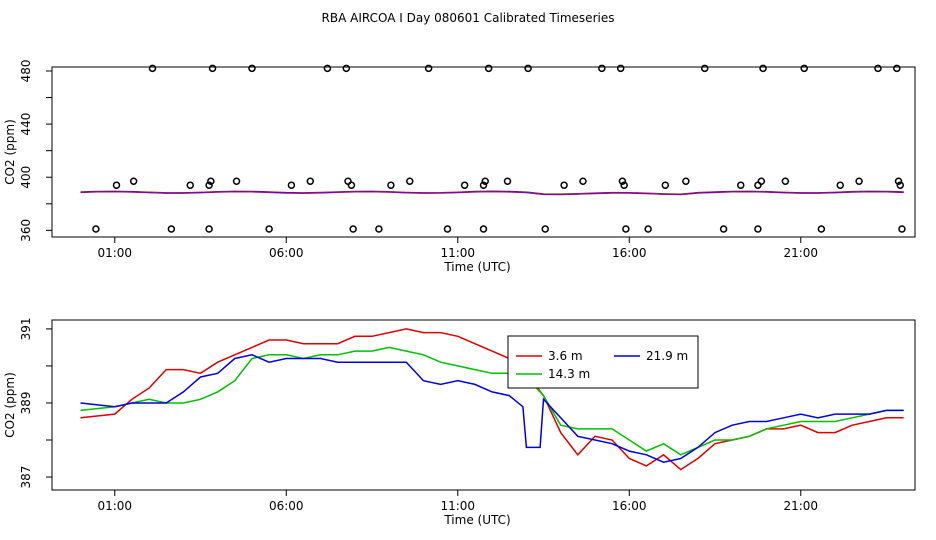 Image resolution: width=936 pixels, height=540 pixels. I want to click on y-tick-label: 400, so click(26, 177).